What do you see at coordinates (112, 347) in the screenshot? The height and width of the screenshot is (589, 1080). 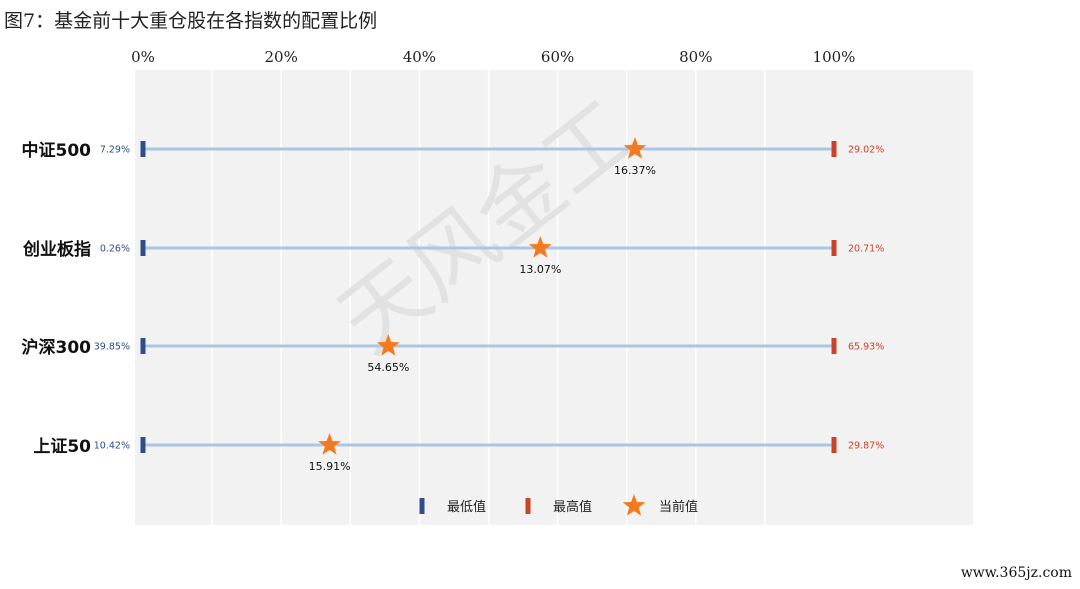 I see `low-value-label: 39.85%` at bounding box center [112, 347].